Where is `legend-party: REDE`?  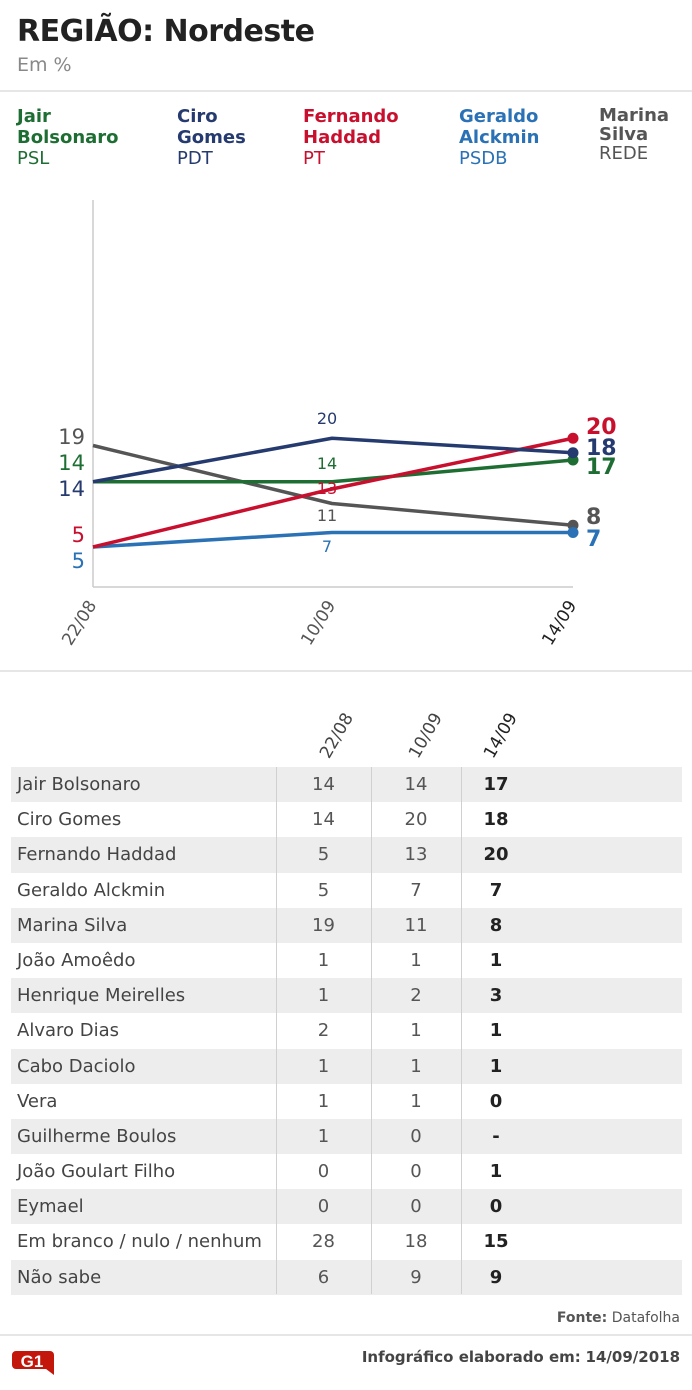
legend-party: REDE is located at coordinates (624, 153).